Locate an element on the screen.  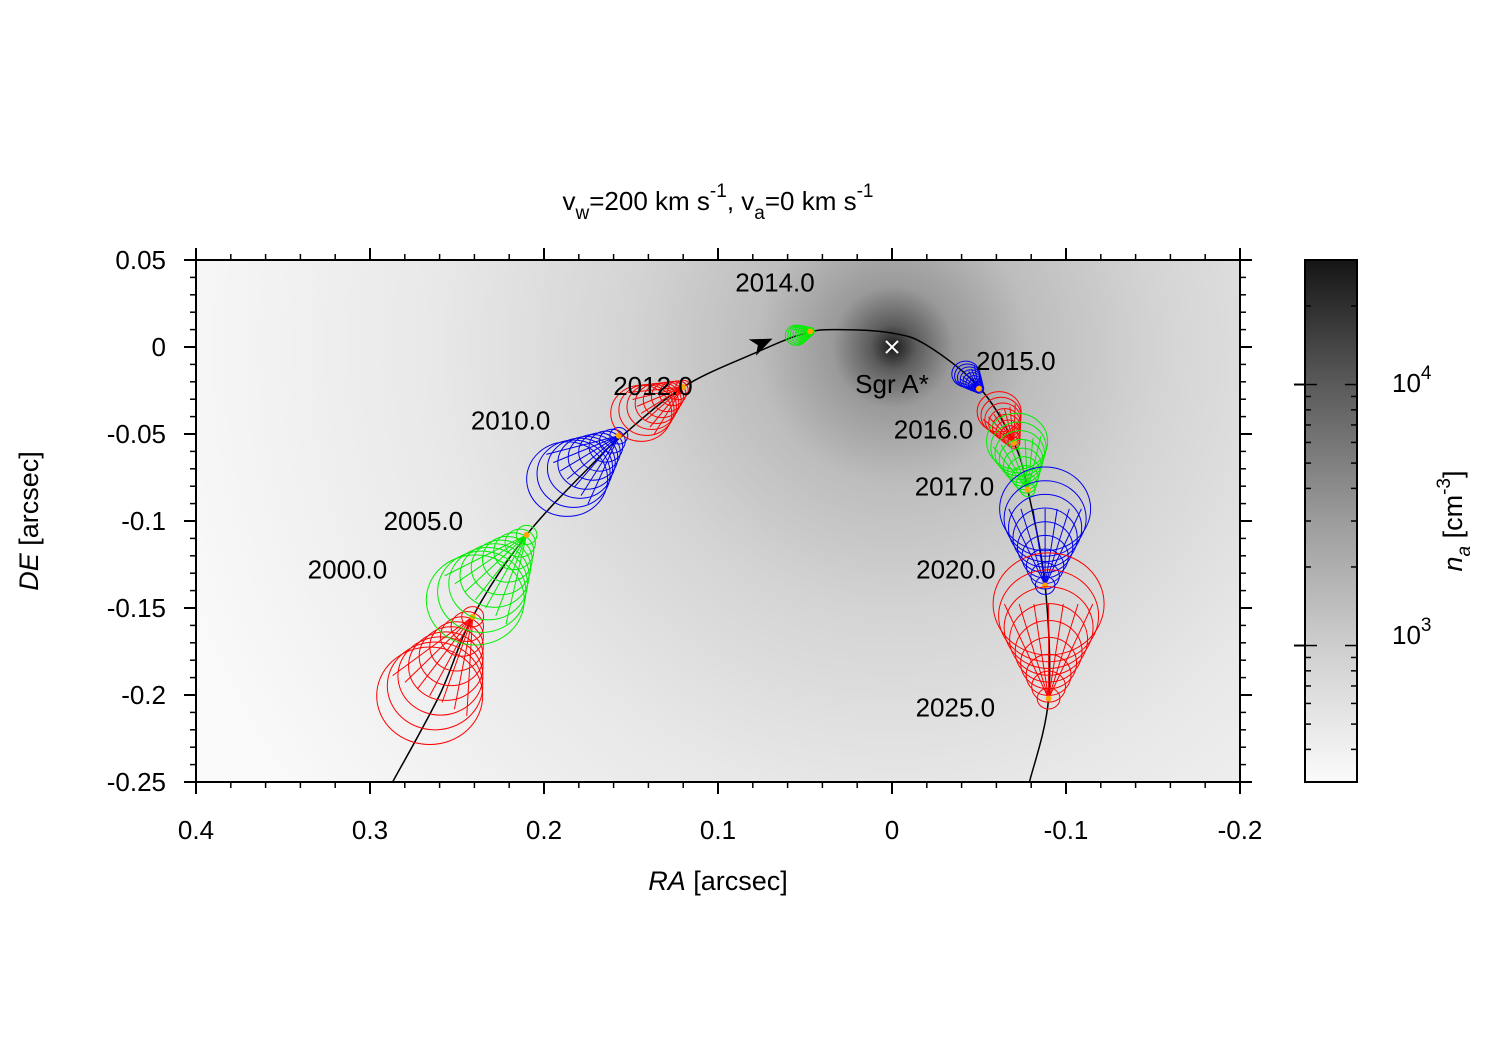
y-tick-label: -0.2 is located at coordinates (143, 695).